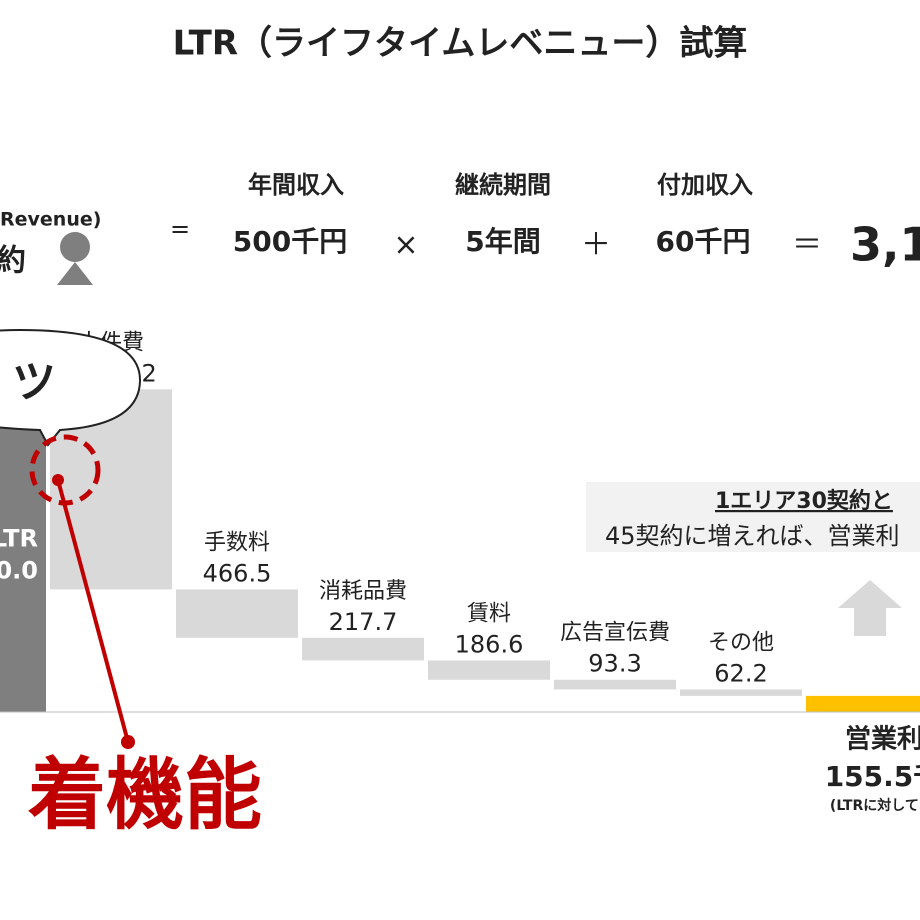 This screenshot has height=920, width=920. I want to click on highlight-text: 着機能, so click(145, 795).